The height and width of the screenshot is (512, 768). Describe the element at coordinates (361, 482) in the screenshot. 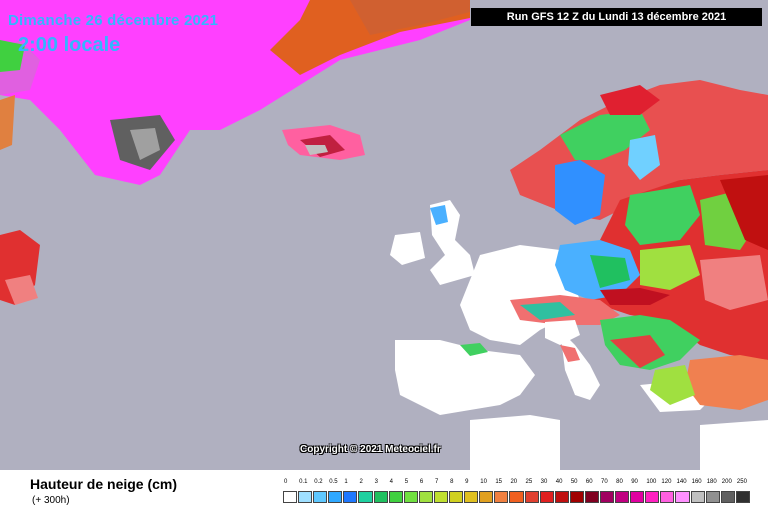

I see `legend-level-label: 2` at that location.